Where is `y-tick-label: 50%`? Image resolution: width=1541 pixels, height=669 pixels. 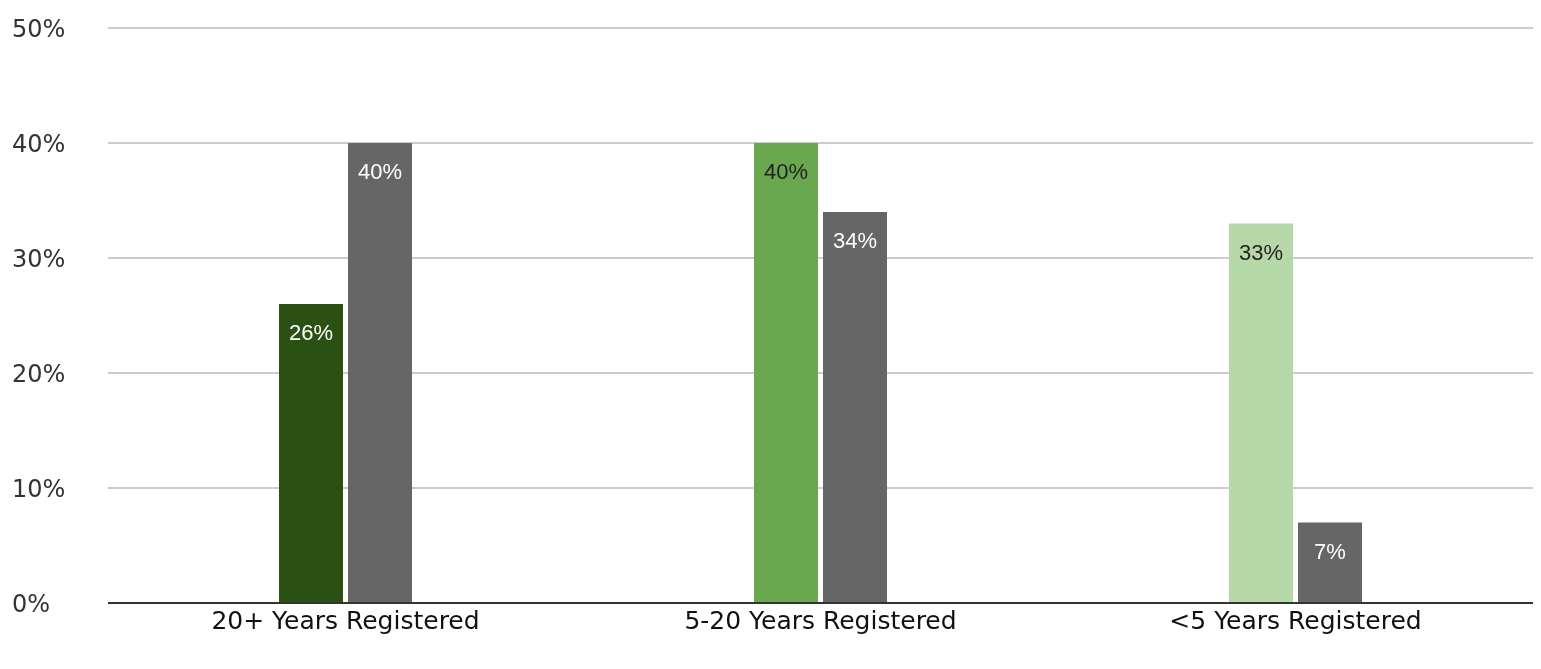 y-tick-label: 50% is located at coordinates (39, 28).